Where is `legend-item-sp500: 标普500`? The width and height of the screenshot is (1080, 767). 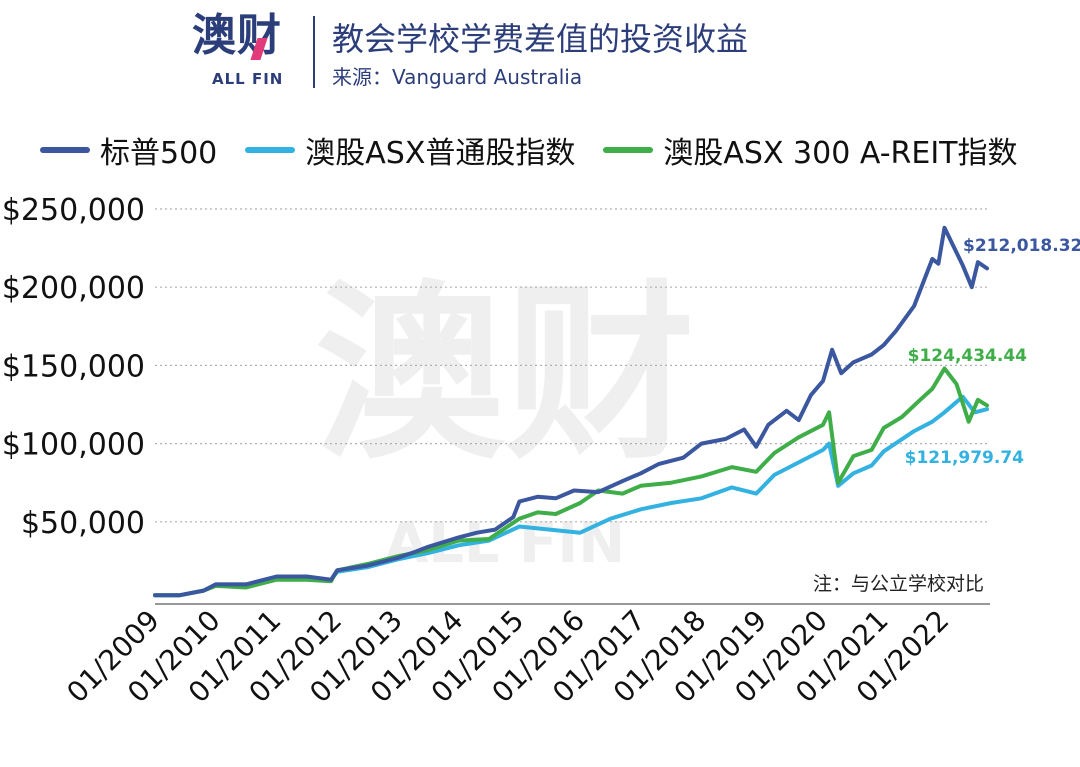
legend-item-sp500: 标普500 is located at coordinates (128, 150).